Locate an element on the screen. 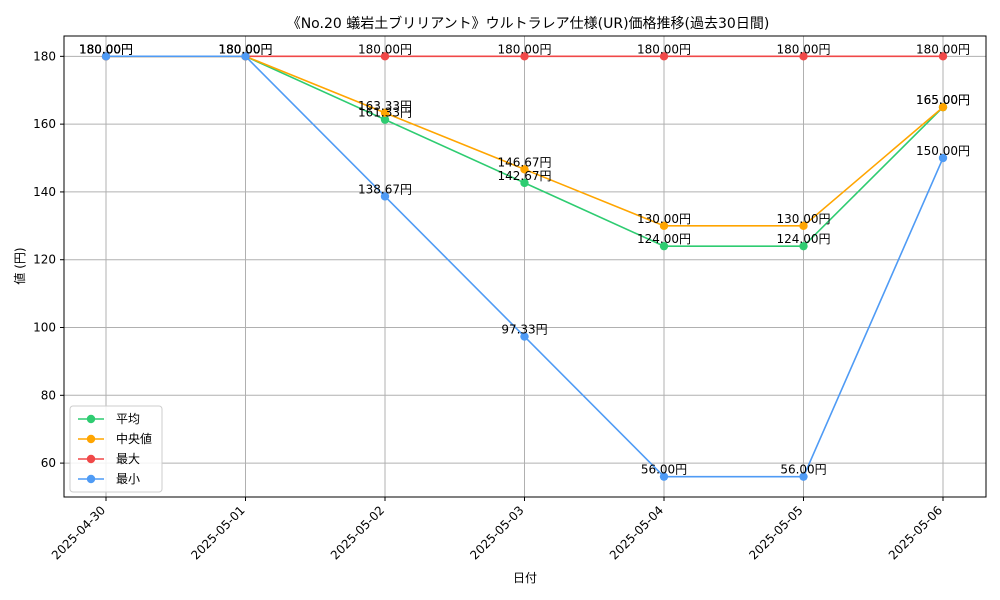  y-tick-label: 100 is located at coordinates (44, 328).